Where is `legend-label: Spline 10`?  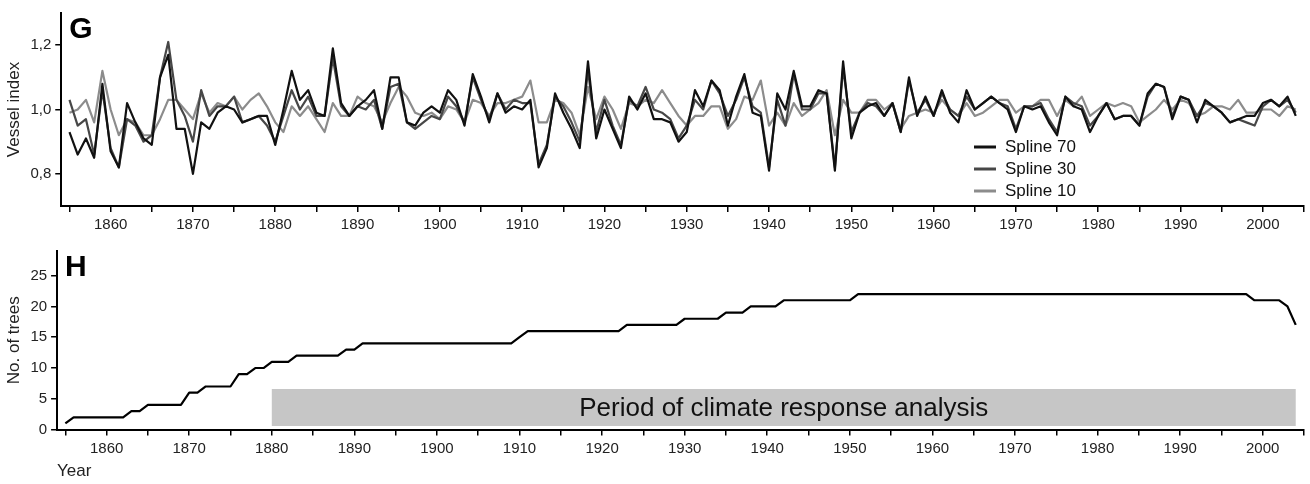
legend-label: Spline 10 is located at coordinates (1040, 190).